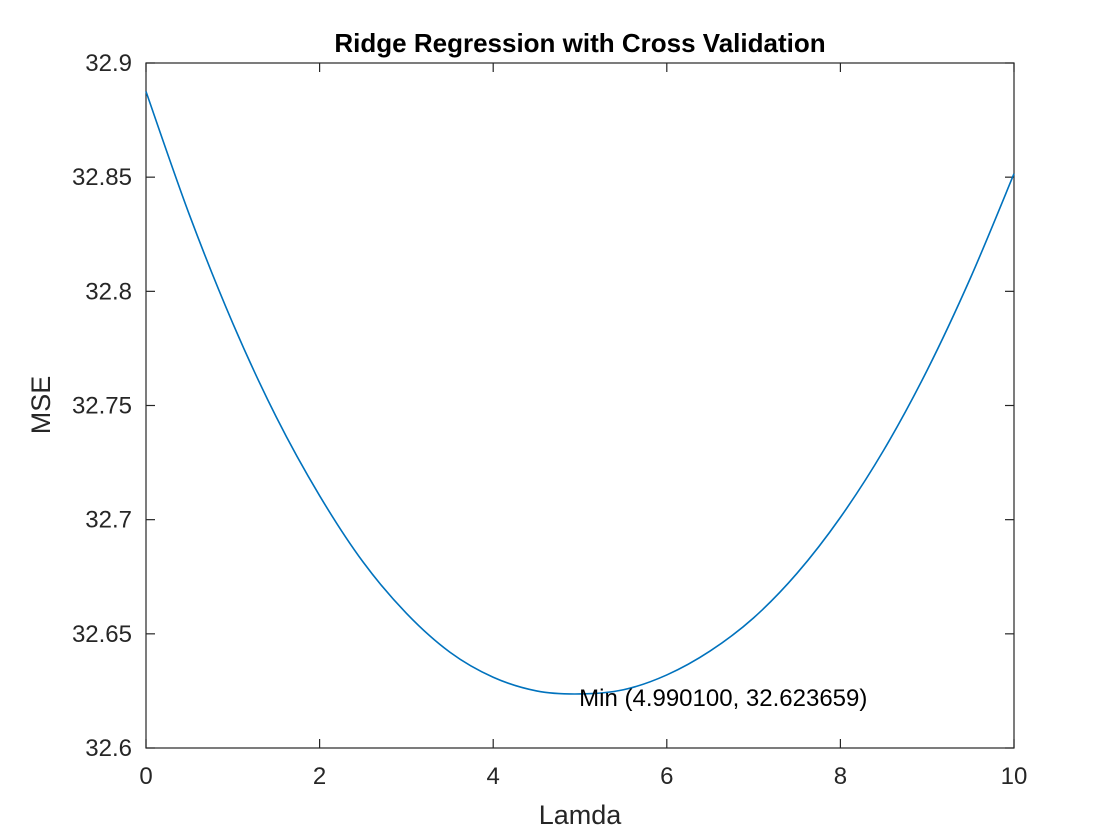  I want to click on y-tick-label: 32.9, so click(108, 63).